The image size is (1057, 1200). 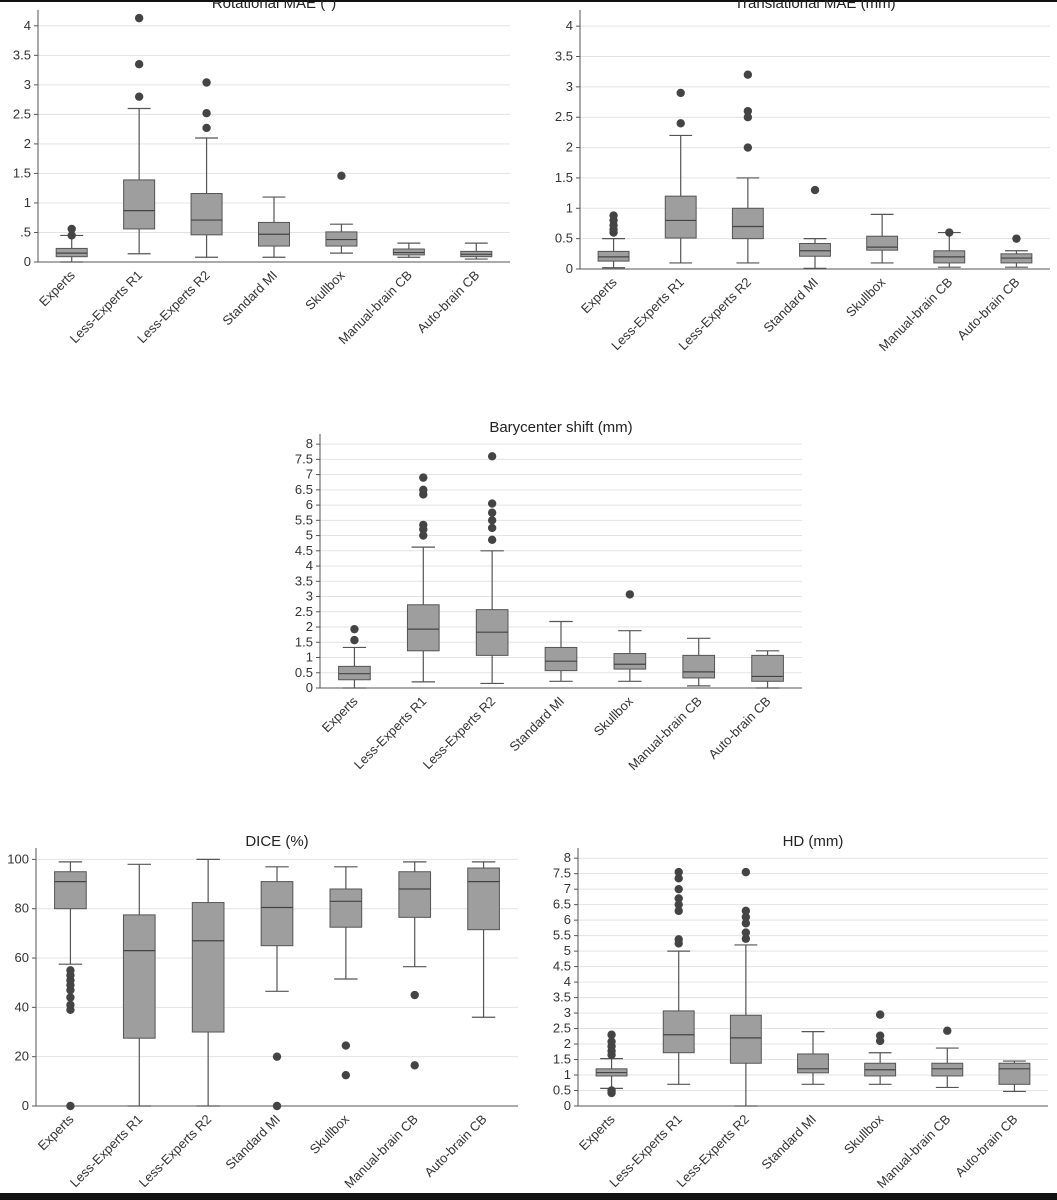 What do you see at coordinates (813, 841) in the screenshot?
I see `chart-title: HD (mm)` at bounding box center [813, 841].